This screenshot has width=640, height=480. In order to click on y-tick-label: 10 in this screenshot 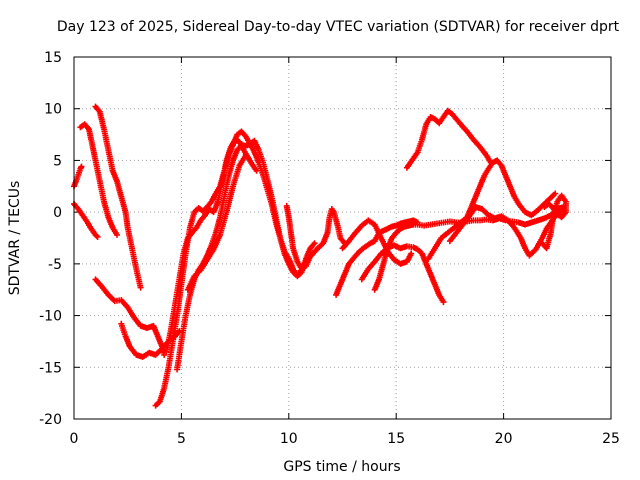, I will do `click(53, 110)`.